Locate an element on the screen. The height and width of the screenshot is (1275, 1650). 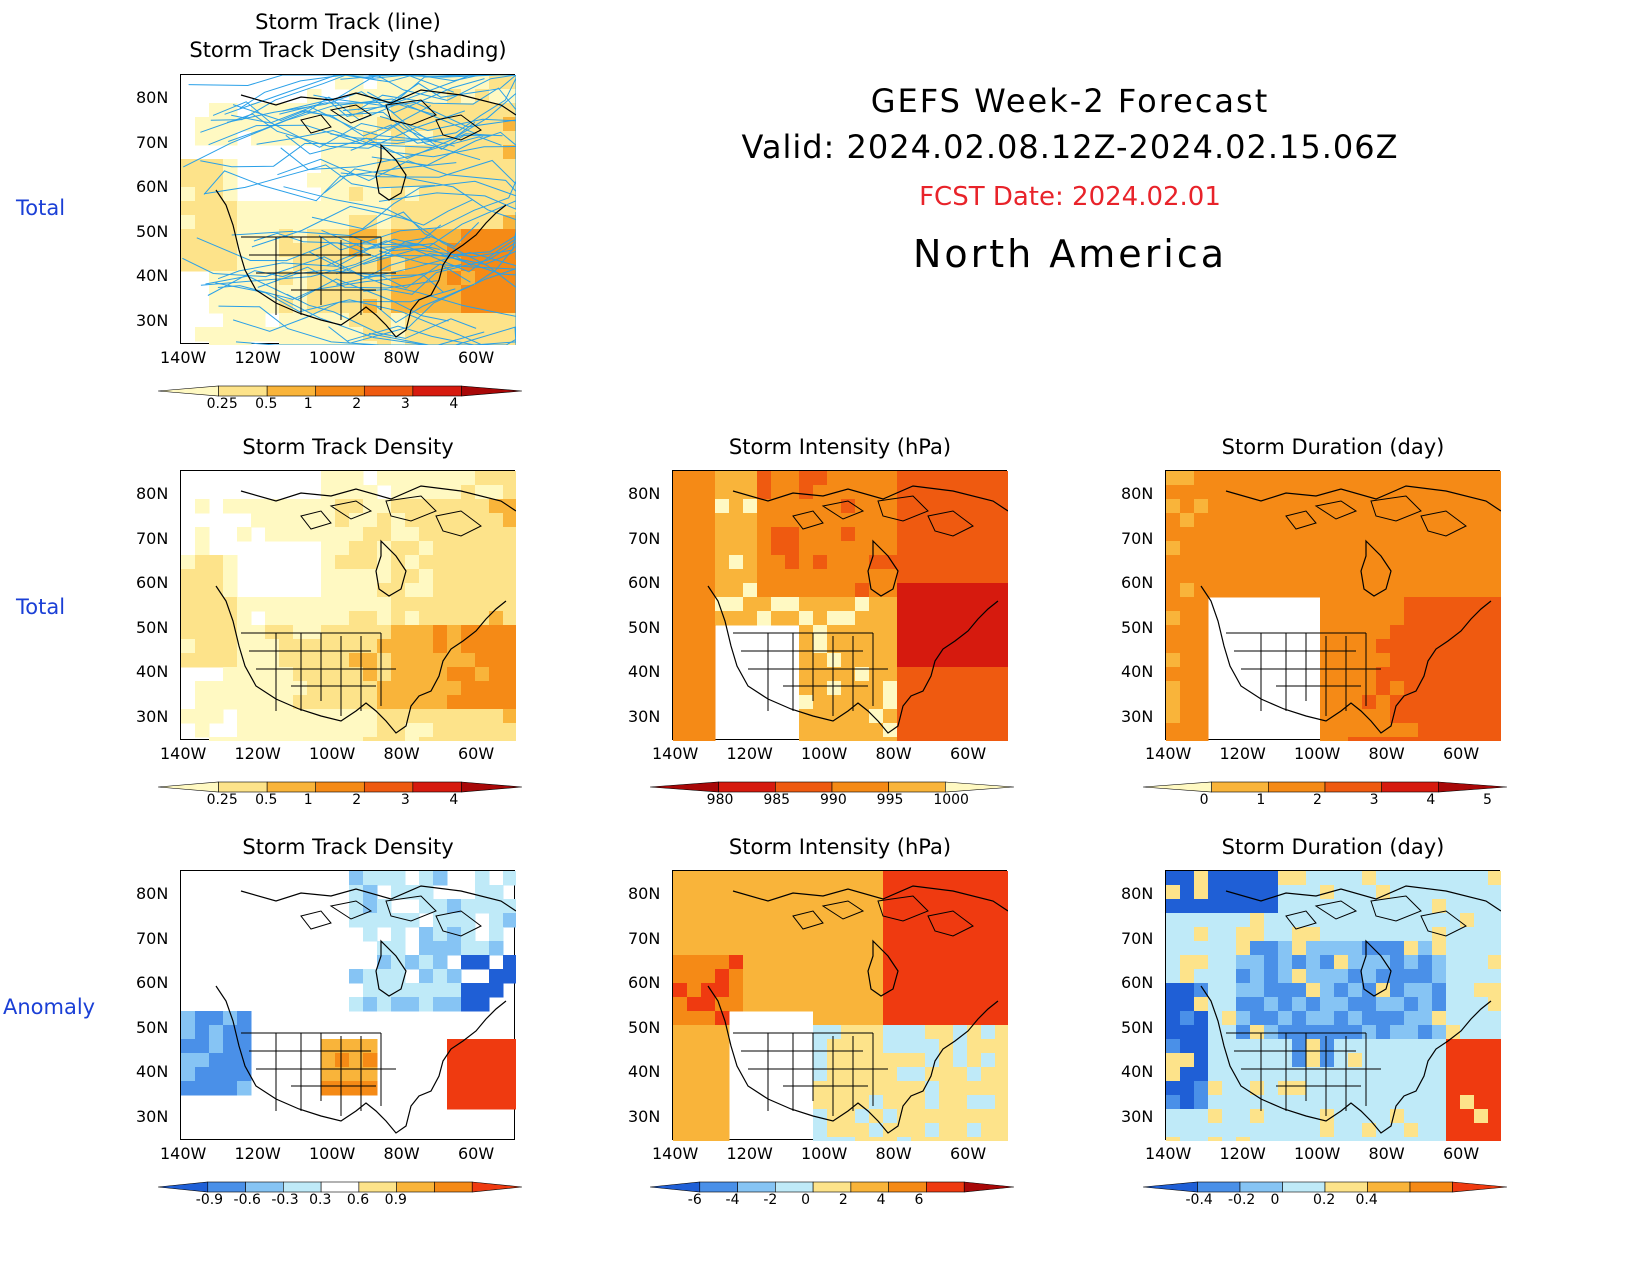
map-p3 is located at coordinates (840, 605).